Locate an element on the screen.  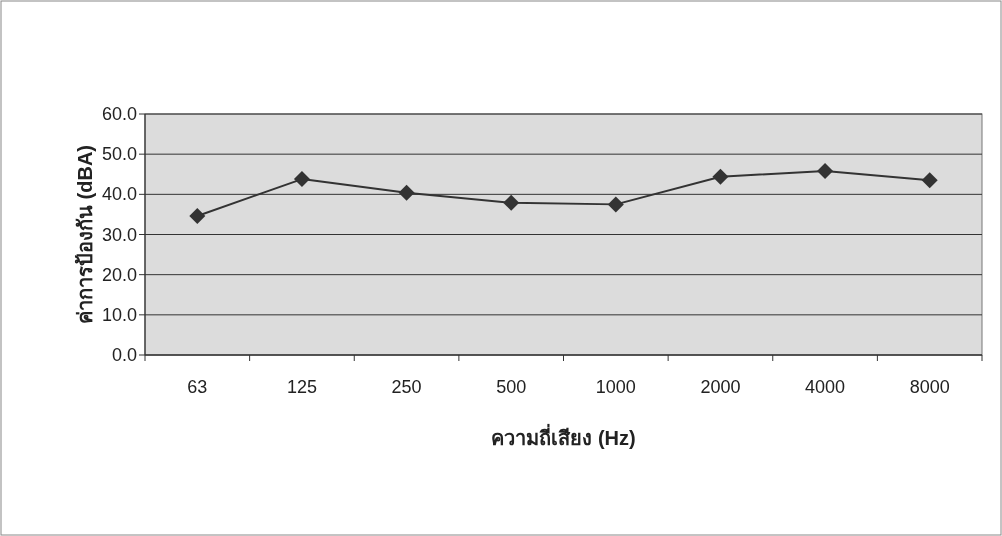
x-tick-label: 1000 is located at coordinates (615, 387).